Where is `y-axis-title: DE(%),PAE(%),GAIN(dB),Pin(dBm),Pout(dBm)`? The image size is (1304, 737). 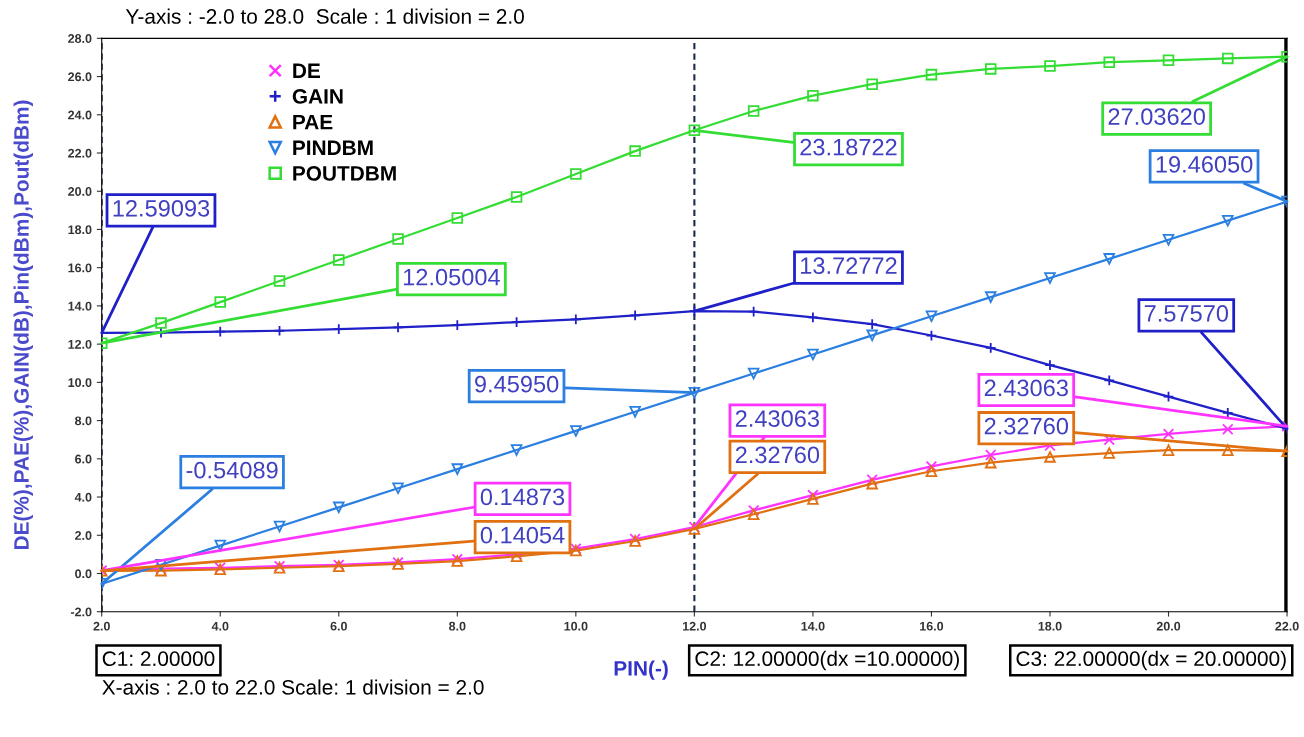 y-axis-title: DE(%),PAE(%),GAIN(dB),Pin(dBm),Pout(dBm) is located at coordinates (23, 325).